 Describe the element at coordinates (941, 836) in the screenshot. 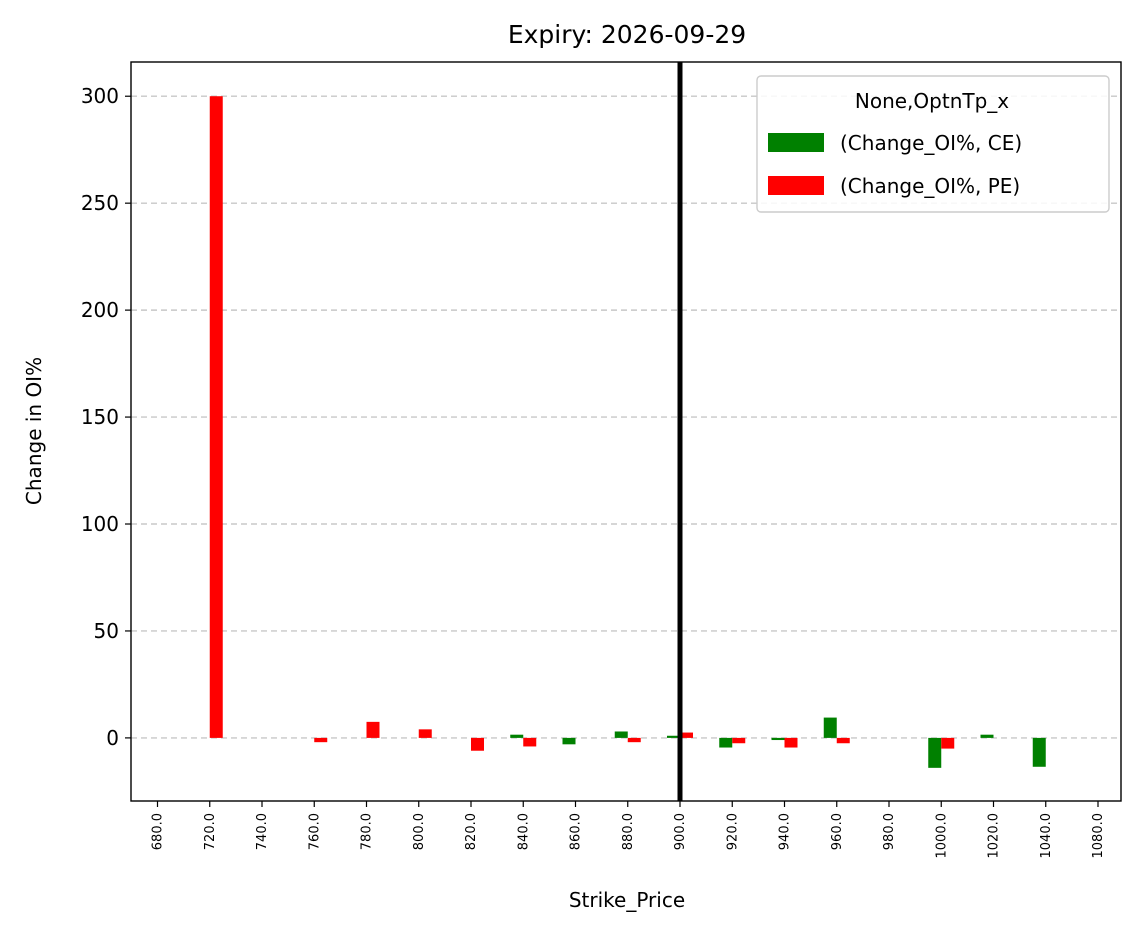

I see `x-tick-label: 1000.0` at that location.